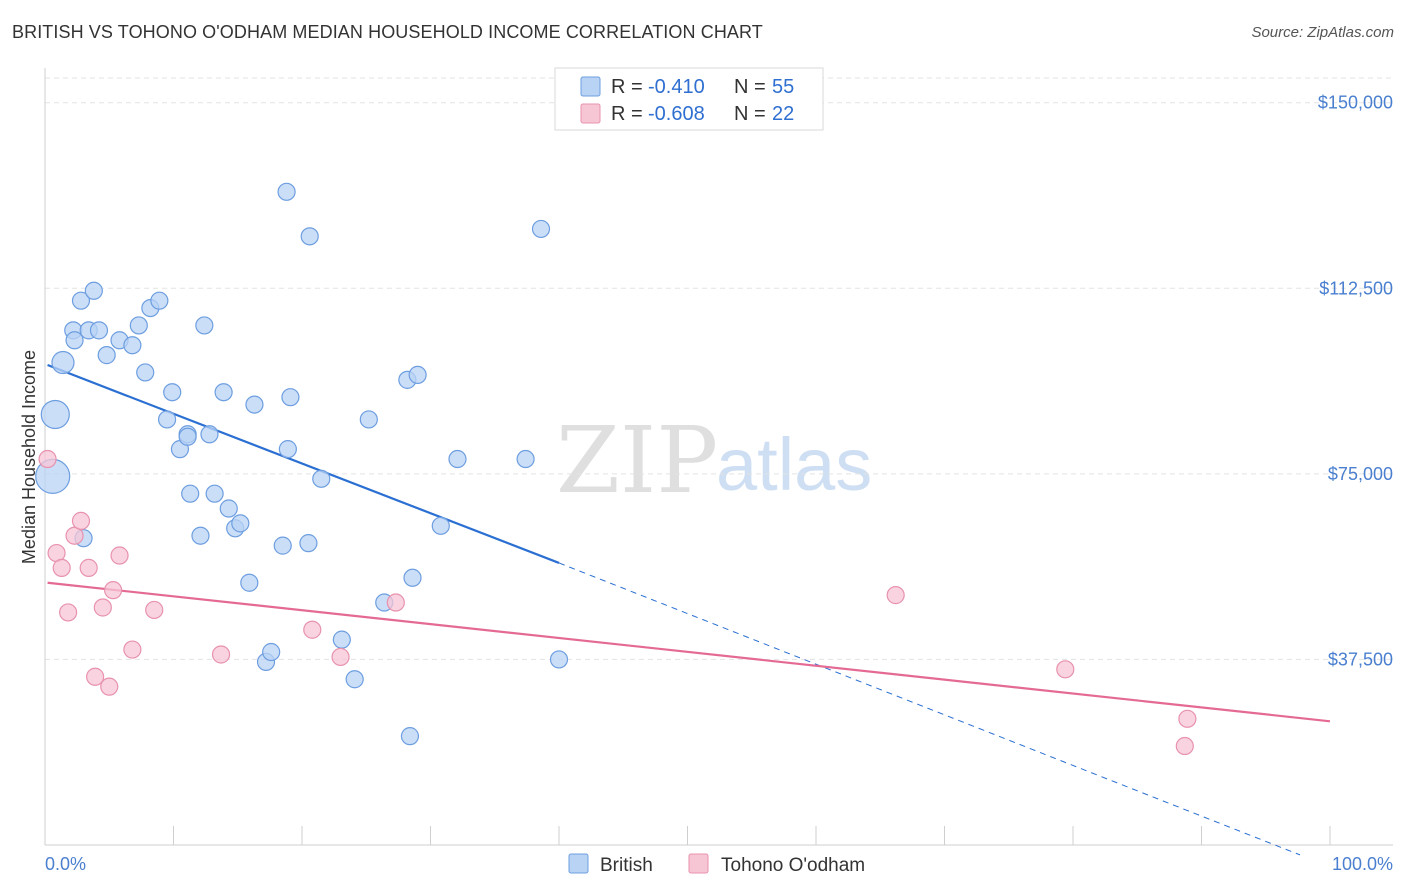 Image resolution: width=1406 pixels, height=892 pixels. Describe the element at coordinates (689, 99) in the screenshot. I see `correlation-legend: R = -0.410 N = 55 R = -0.608 N = 22` at that location.